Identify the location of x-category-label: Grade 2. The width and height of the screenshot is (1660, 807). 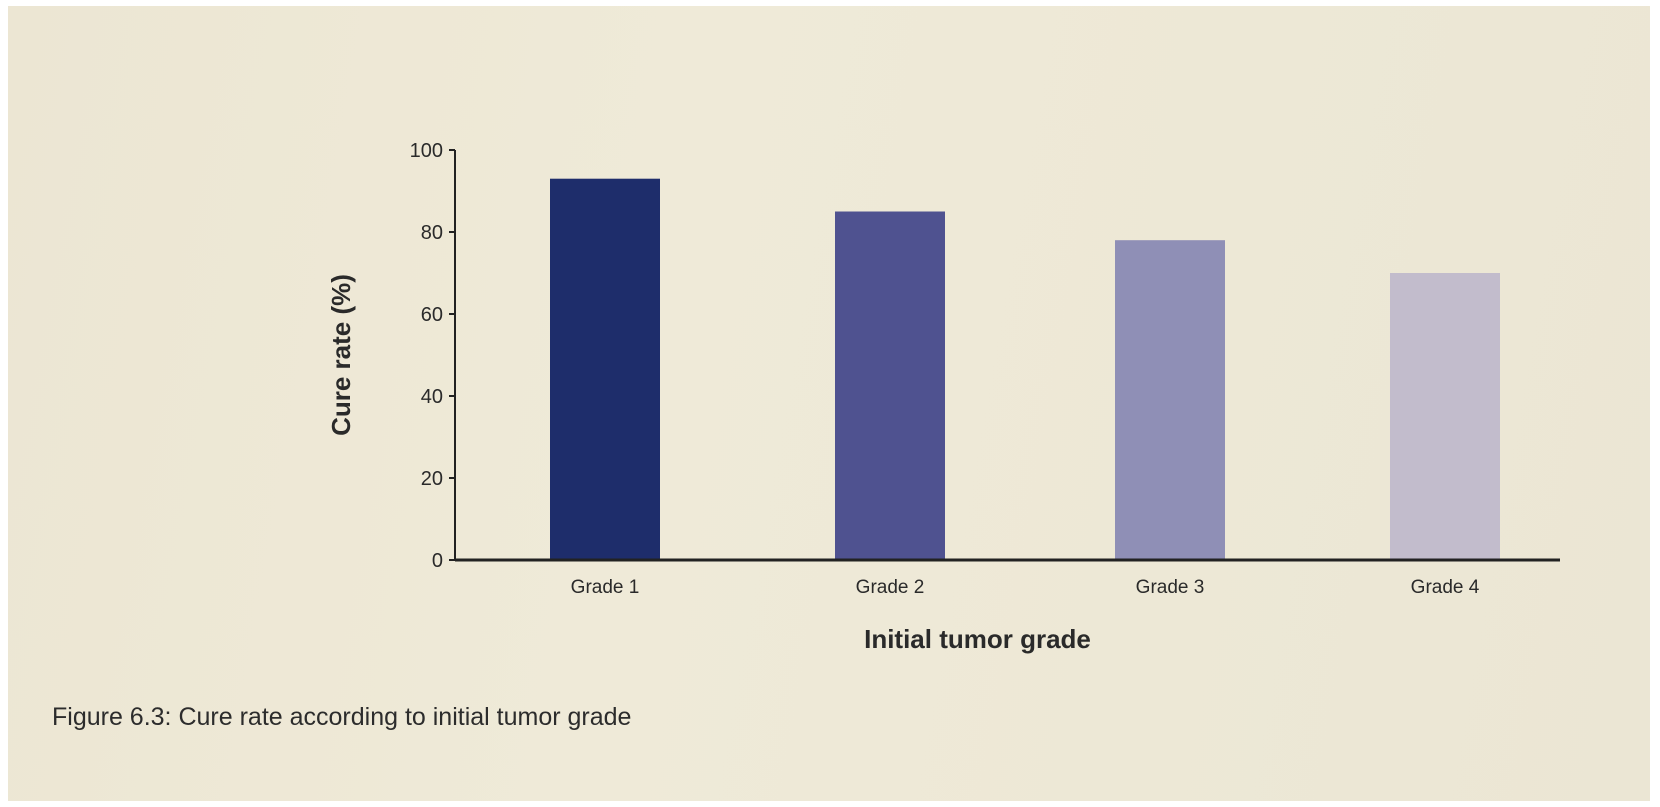
(890, 587).